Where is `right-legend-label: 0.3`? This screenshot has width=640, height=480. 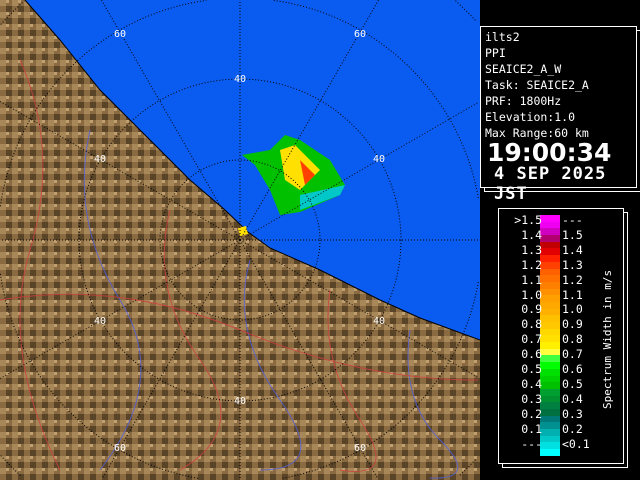 right-legend-label: 0.3 is located at coordinates (572, 413).